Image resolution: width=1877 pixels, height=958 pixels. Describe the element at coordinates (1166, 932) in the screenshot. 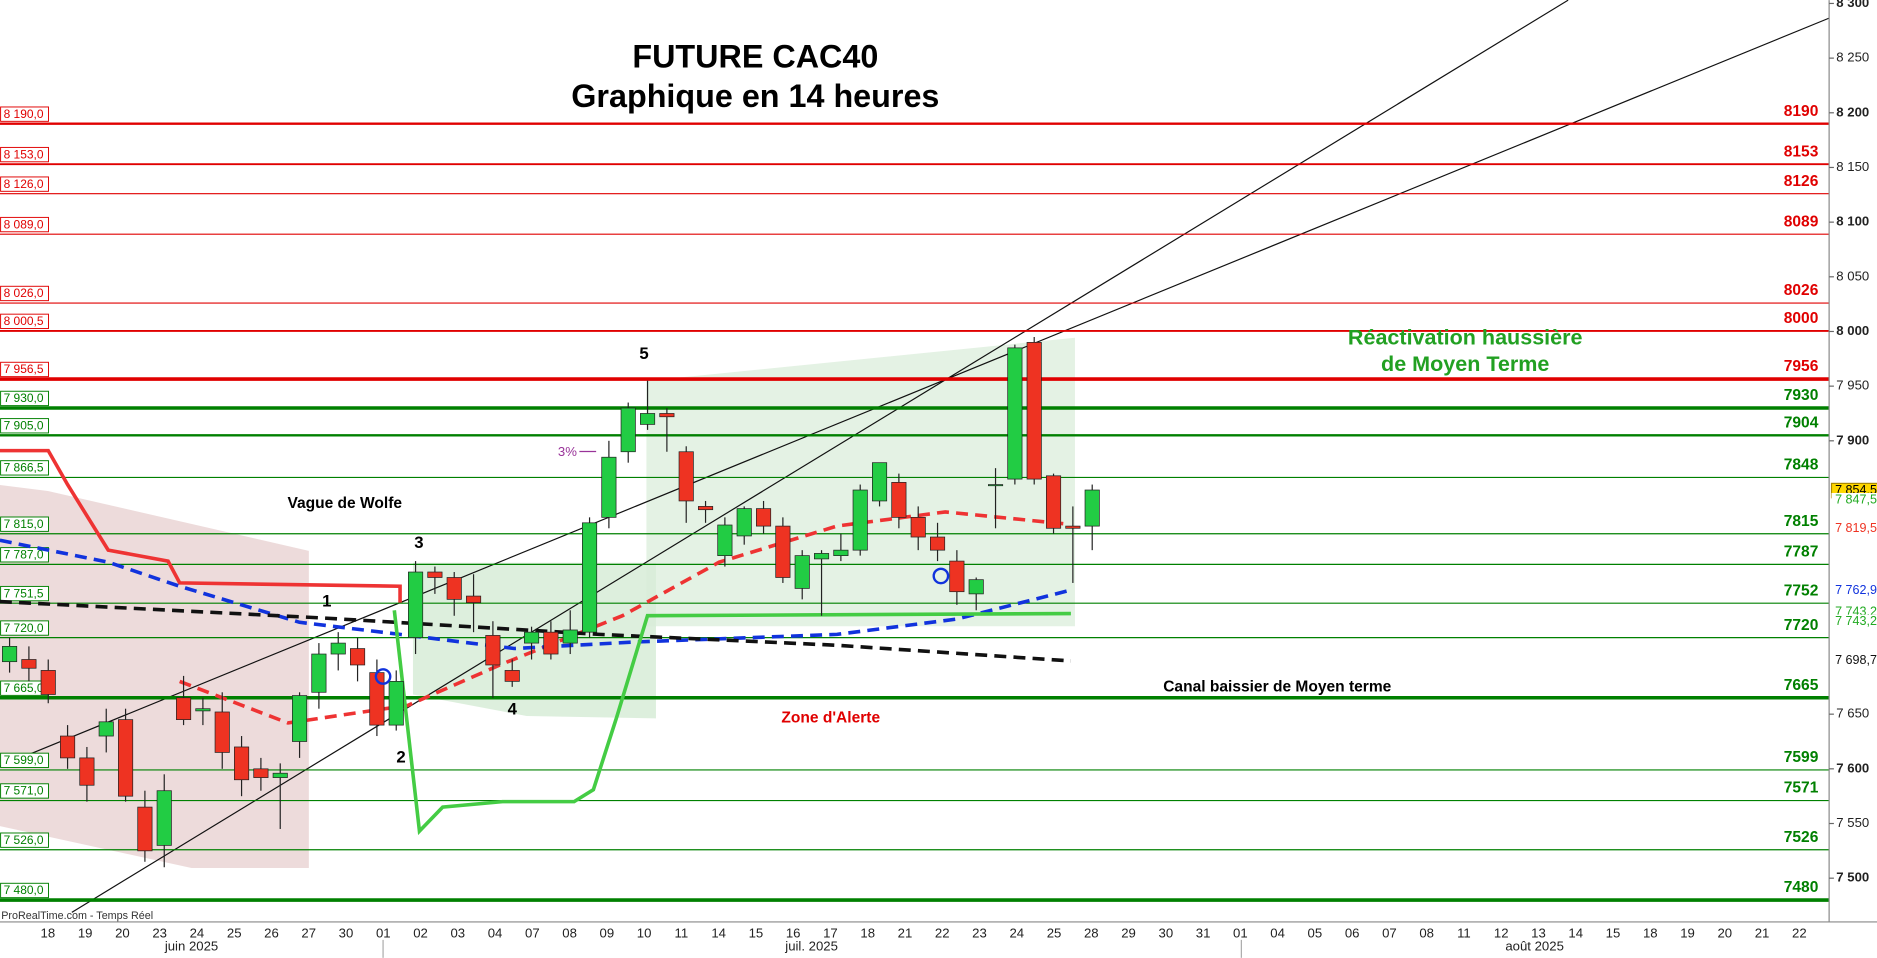

I see `x-tick-label: 30` at that location.